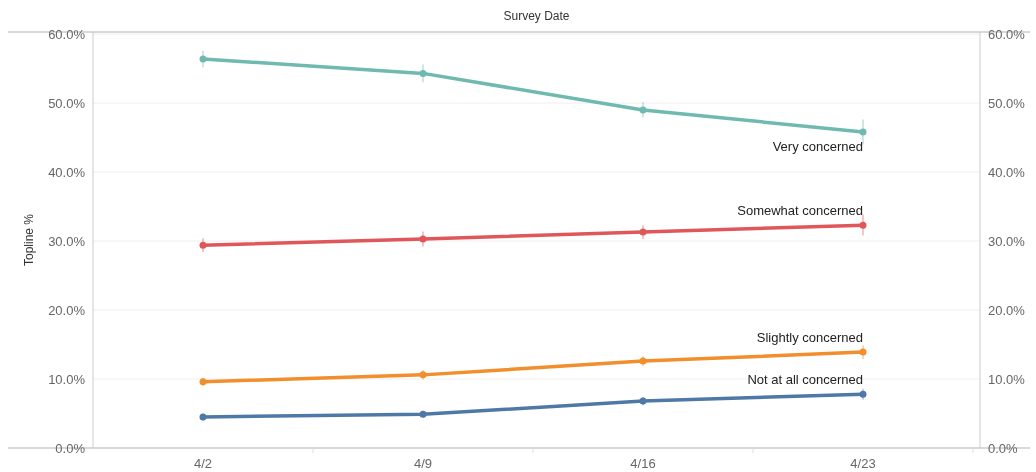  Describe the element at coordinates (1007, 310) in the screenshot. I see `y2-tick-label: 20.0%` at that location.